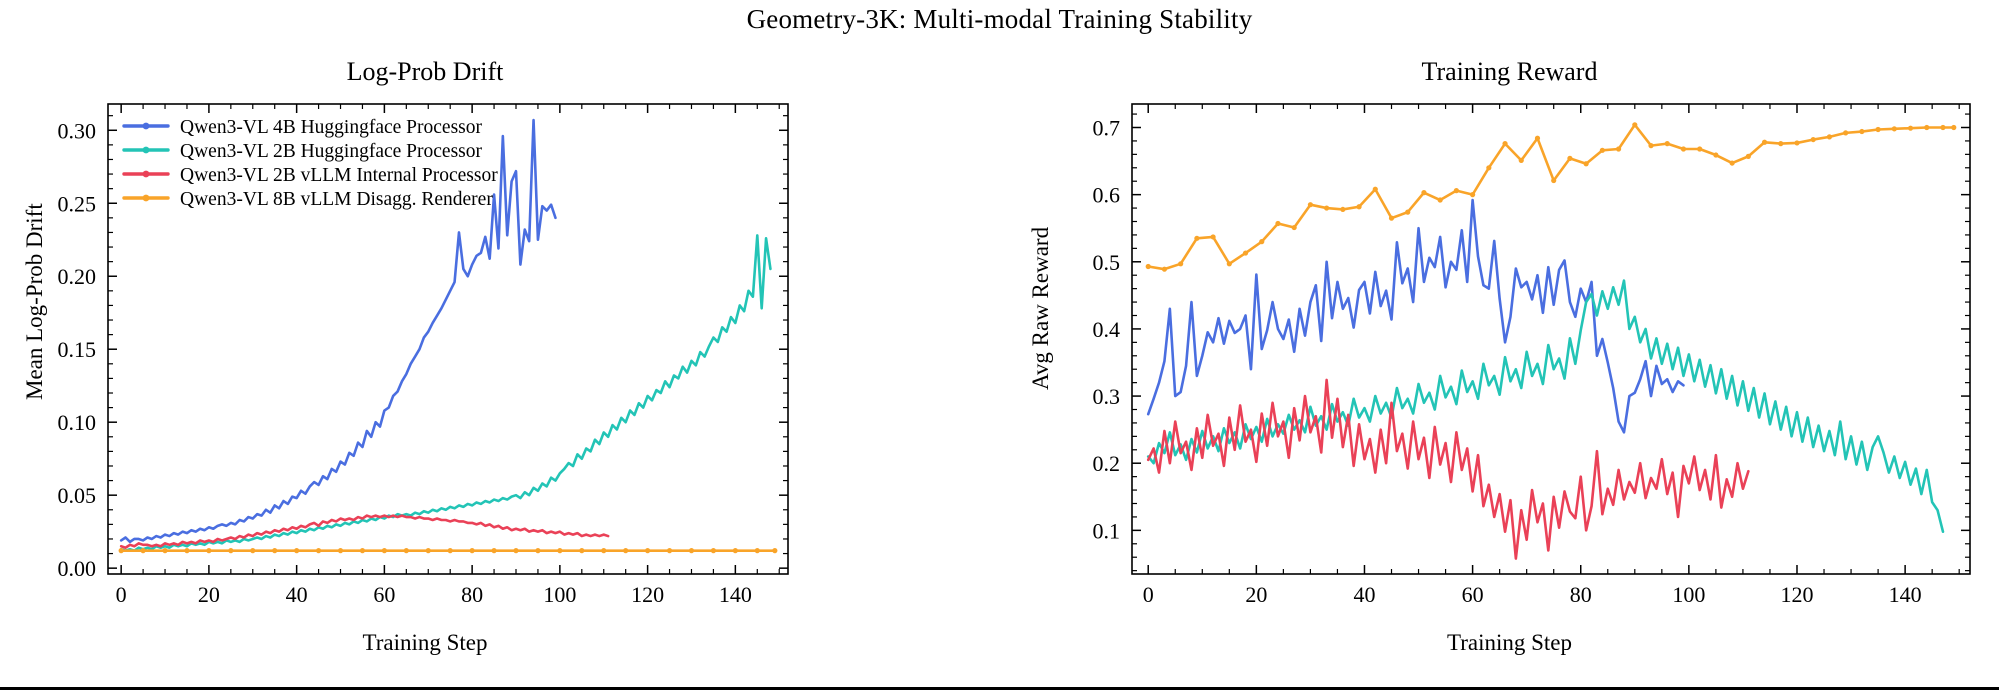 Image resolution: width=1999 pixels, height=690 pixels. What do you see at coordinates (339, 175) in the screenshot?
I see `legend-label: Qwen3-VL 2B vLLM Internal Processor` at bounding box center [339, 175].